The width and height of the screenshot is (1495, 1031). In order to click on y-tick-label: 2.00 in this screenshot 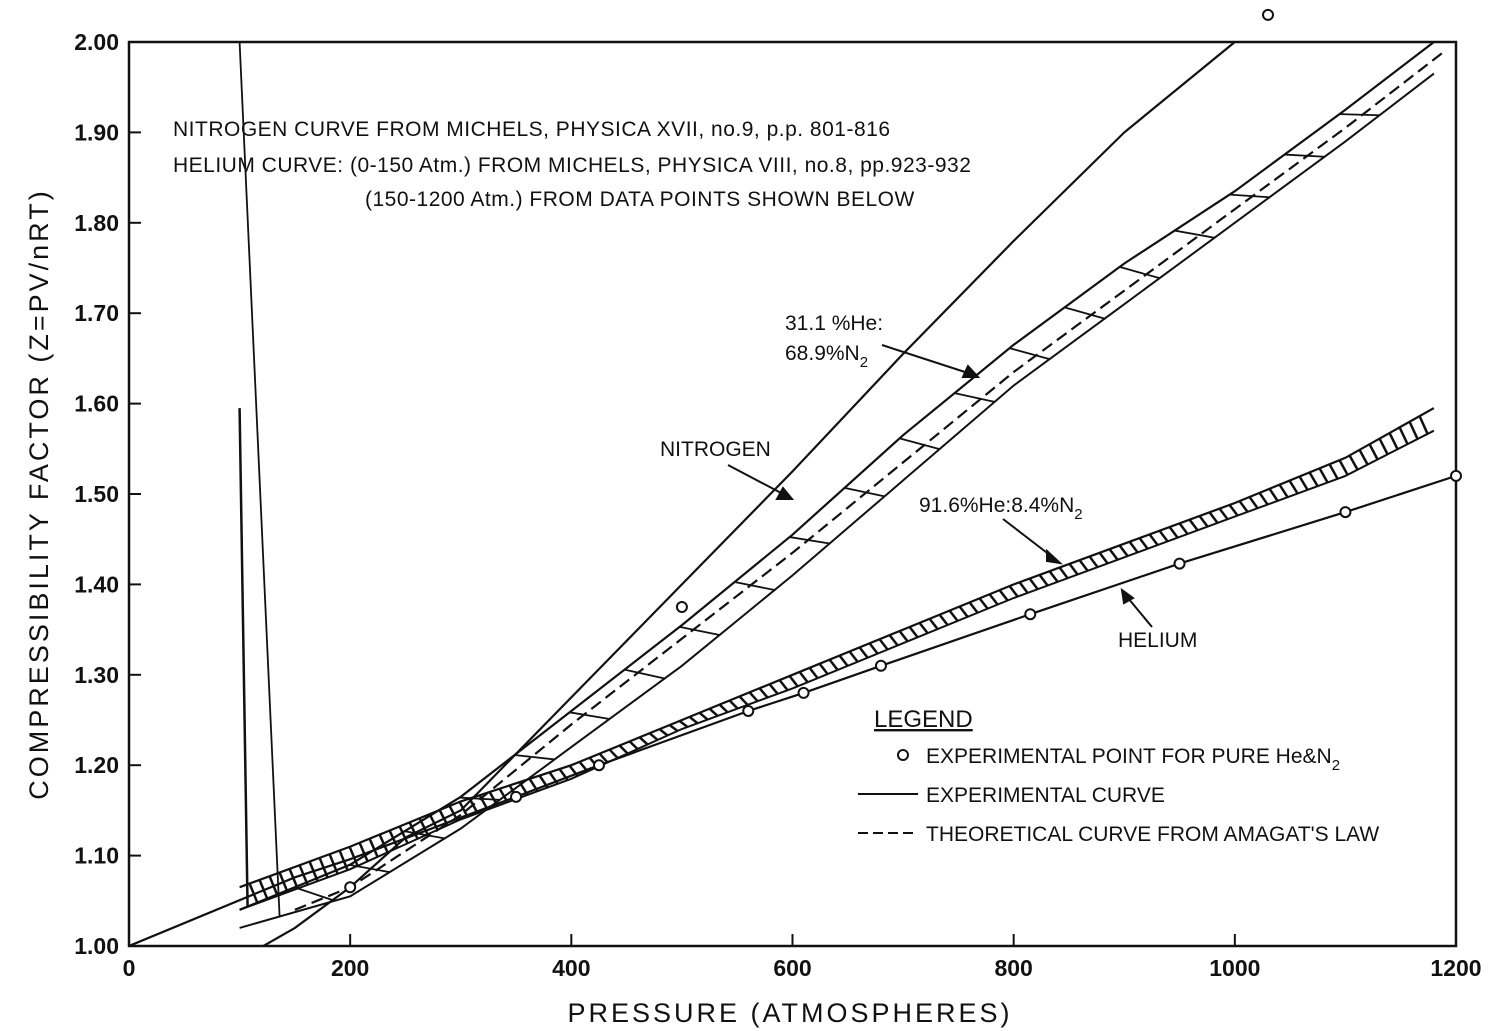, I will do `click(96, 42)`.